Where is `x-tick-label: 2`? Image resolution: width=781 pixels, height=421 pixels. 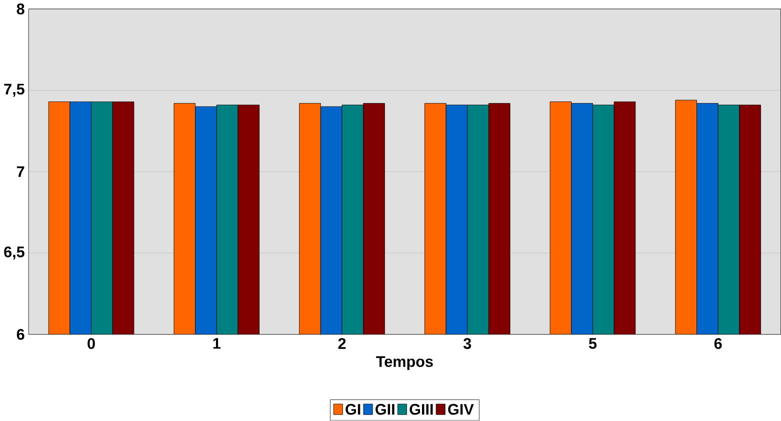 x-tick-label: 2 is located at coordinates (342, 343).